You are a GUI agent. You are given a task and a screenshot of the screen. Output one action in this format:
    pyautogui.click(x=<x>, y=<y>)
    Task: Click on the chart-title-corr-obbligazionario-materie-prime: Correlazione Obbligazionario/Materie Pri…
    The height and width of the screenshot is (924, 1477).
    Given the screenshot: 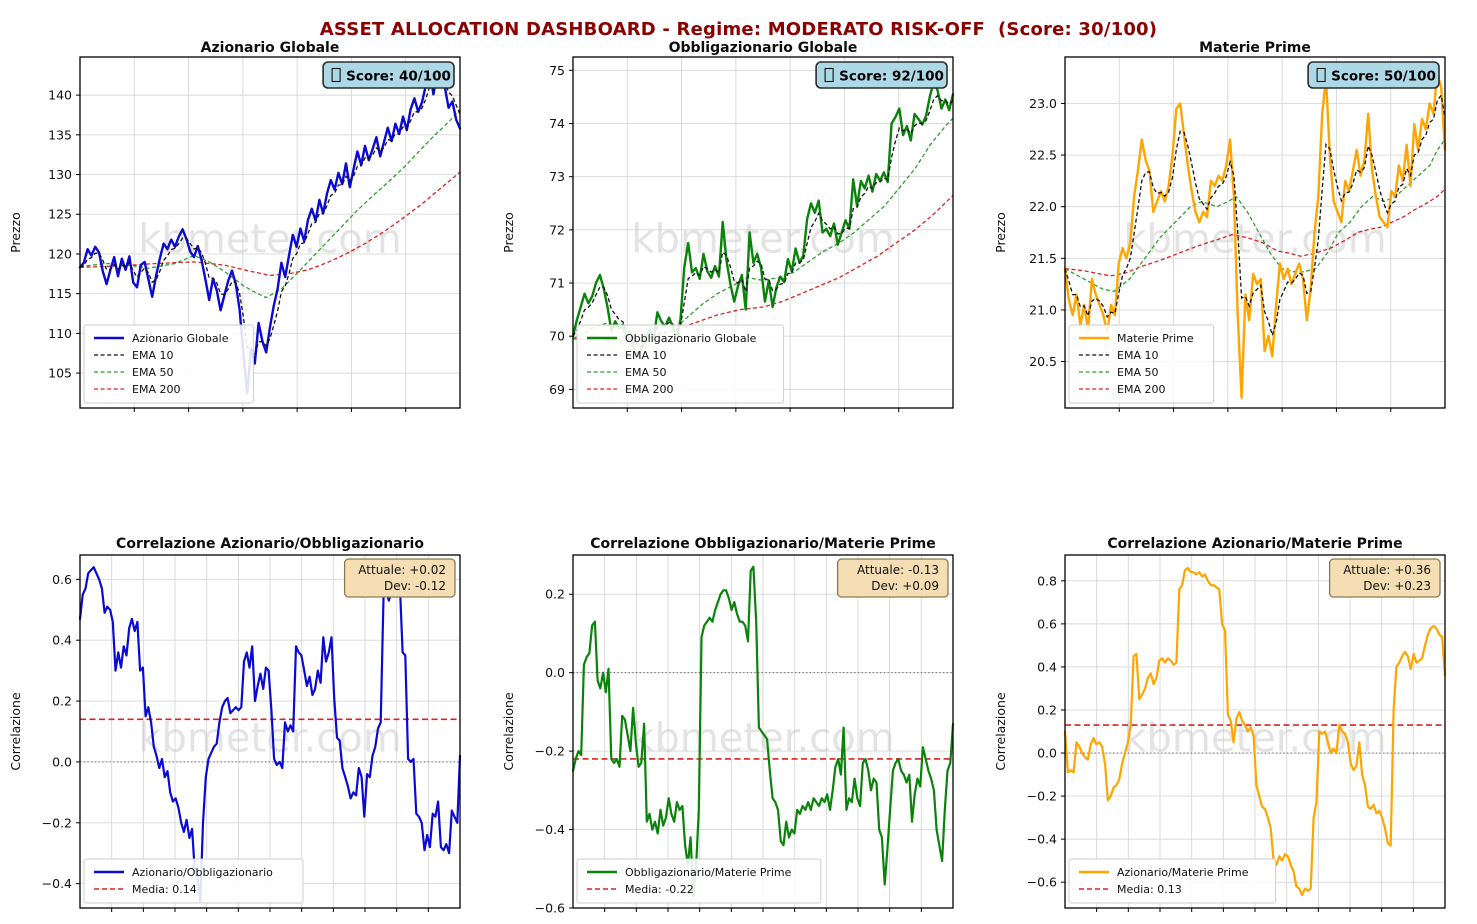 What is the action you would take?
    pyautogui.click(x=763, y=544)
    